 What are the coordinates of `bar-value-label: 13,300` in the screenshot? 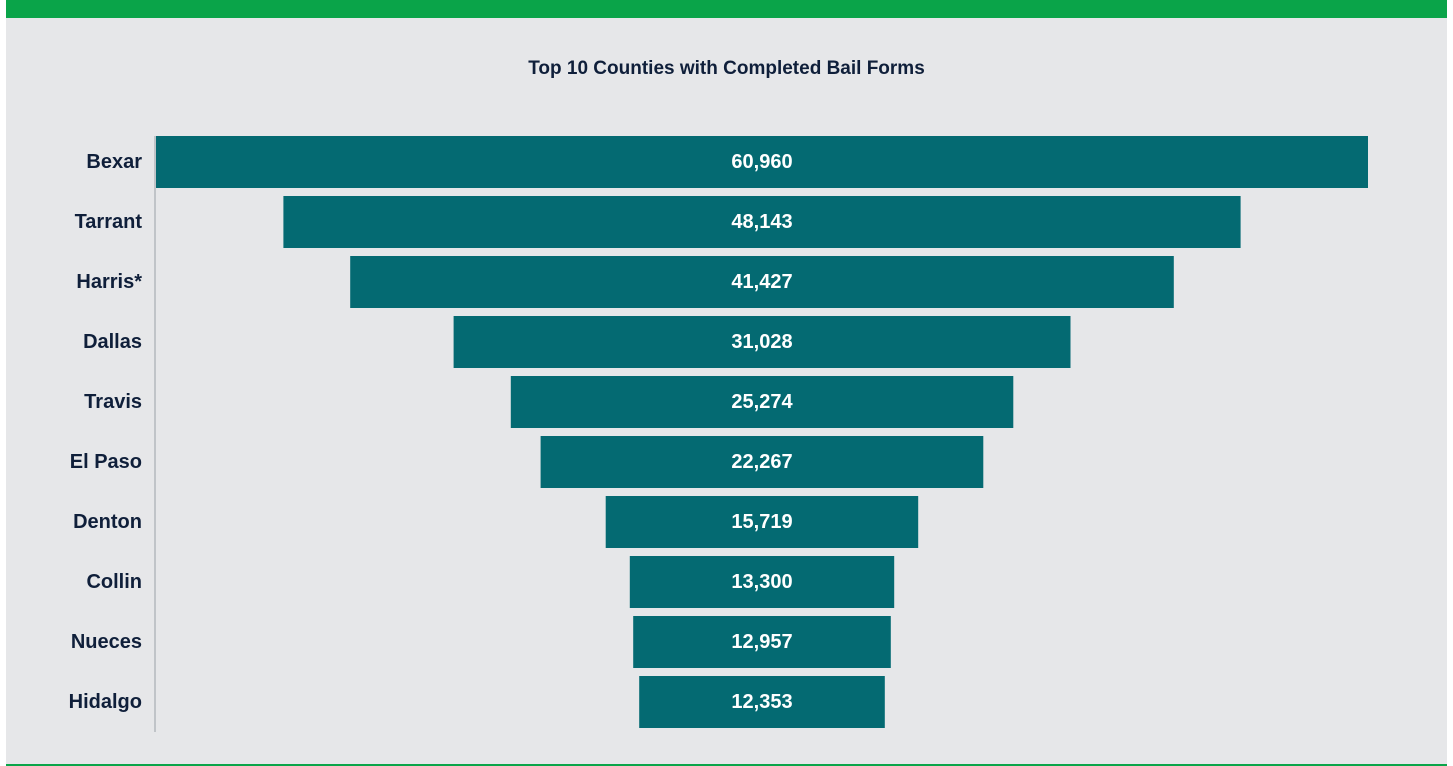 It's located at (761, 582).